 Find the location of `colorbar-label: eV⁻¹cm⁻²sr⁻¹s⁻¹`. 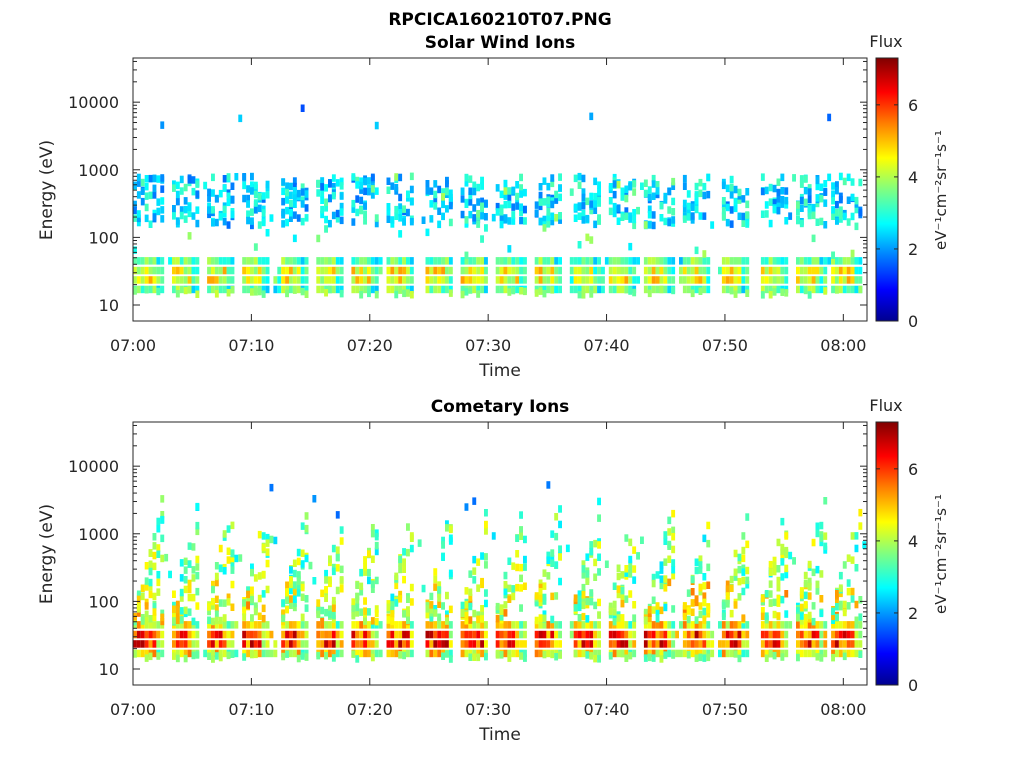

colorbar-label: eV⁻¹cm⁻²sr⁻¹s⁻¹ is located at coordinates (941, 190).